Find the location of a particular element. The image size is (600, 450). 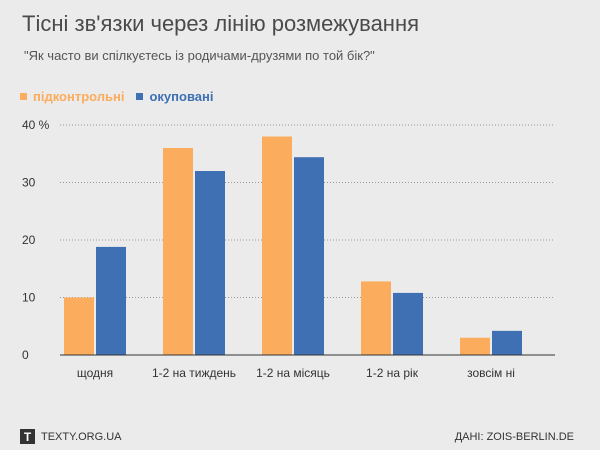

y-tick-label: 30 is located at coordinates (29, 183).